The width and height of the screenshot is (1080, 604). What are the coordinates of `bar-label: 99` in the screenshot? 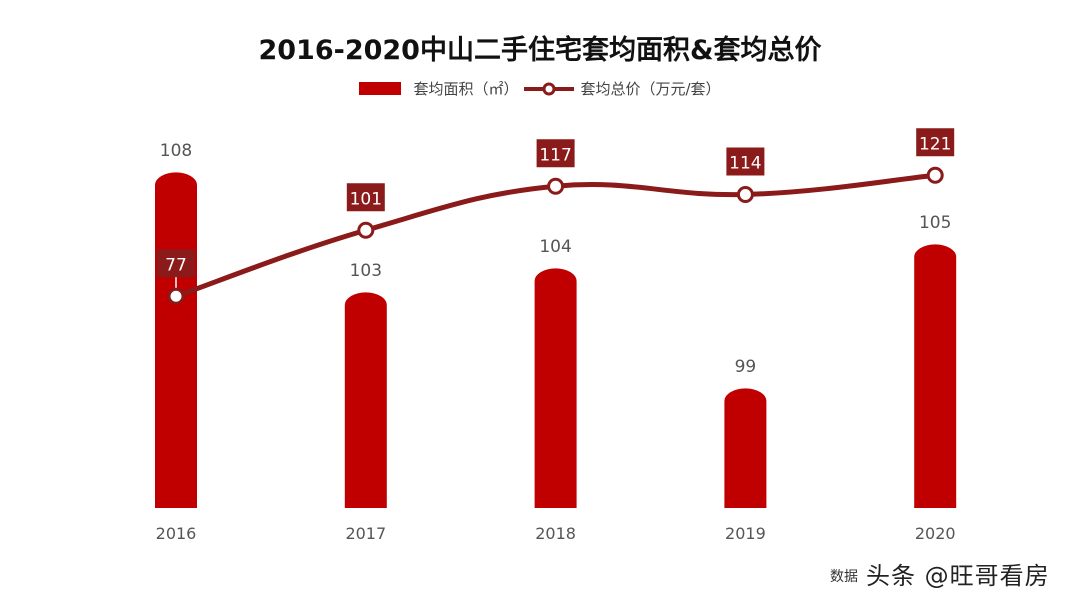 It's located at (746, 367).